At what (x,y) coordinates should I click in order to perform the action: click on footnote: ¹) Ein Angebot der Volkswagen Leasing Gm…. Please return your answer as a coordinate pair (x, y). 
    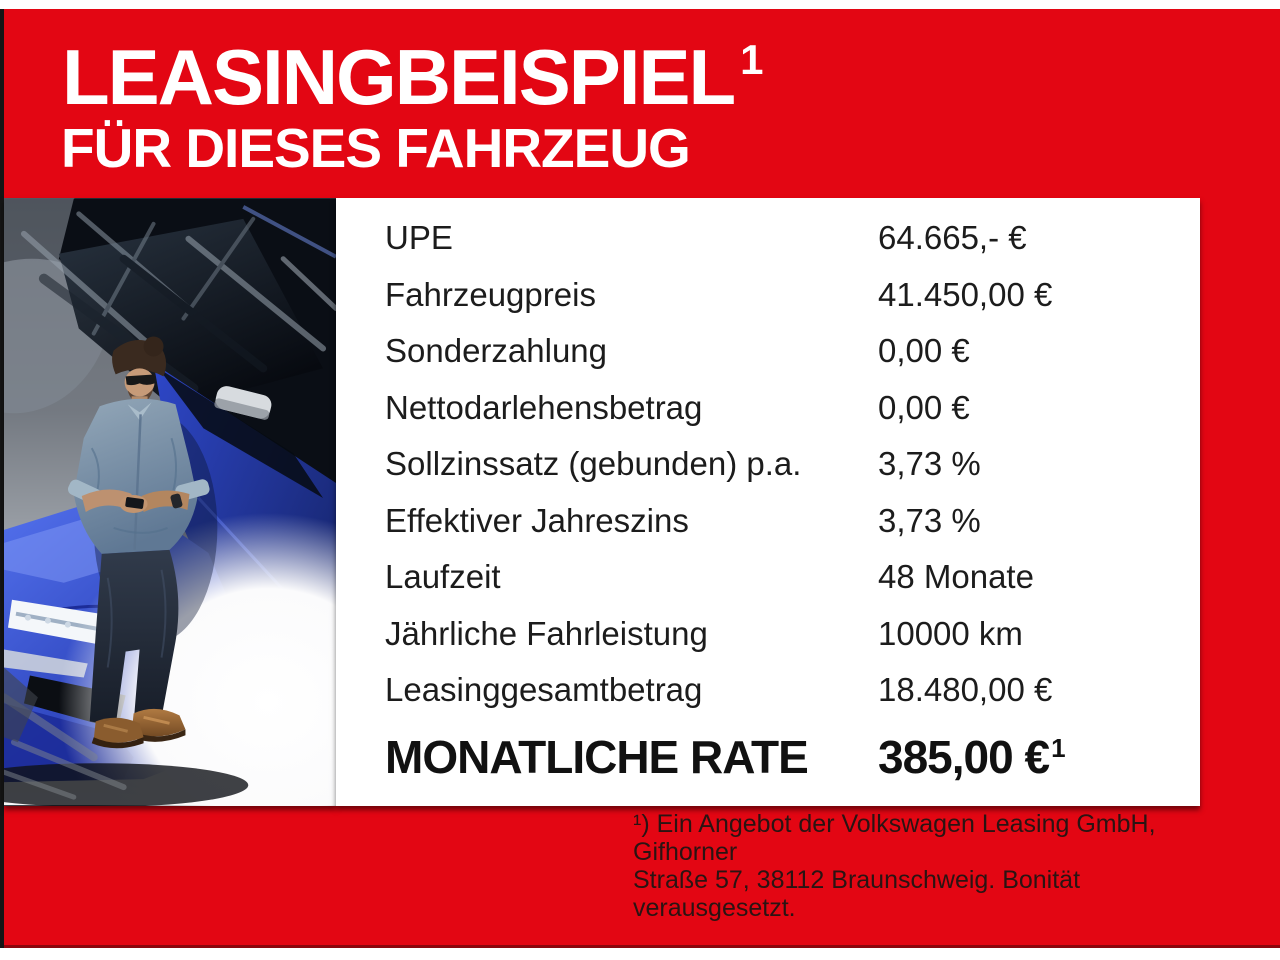
    Looking at the image, I should click on (913, 866).